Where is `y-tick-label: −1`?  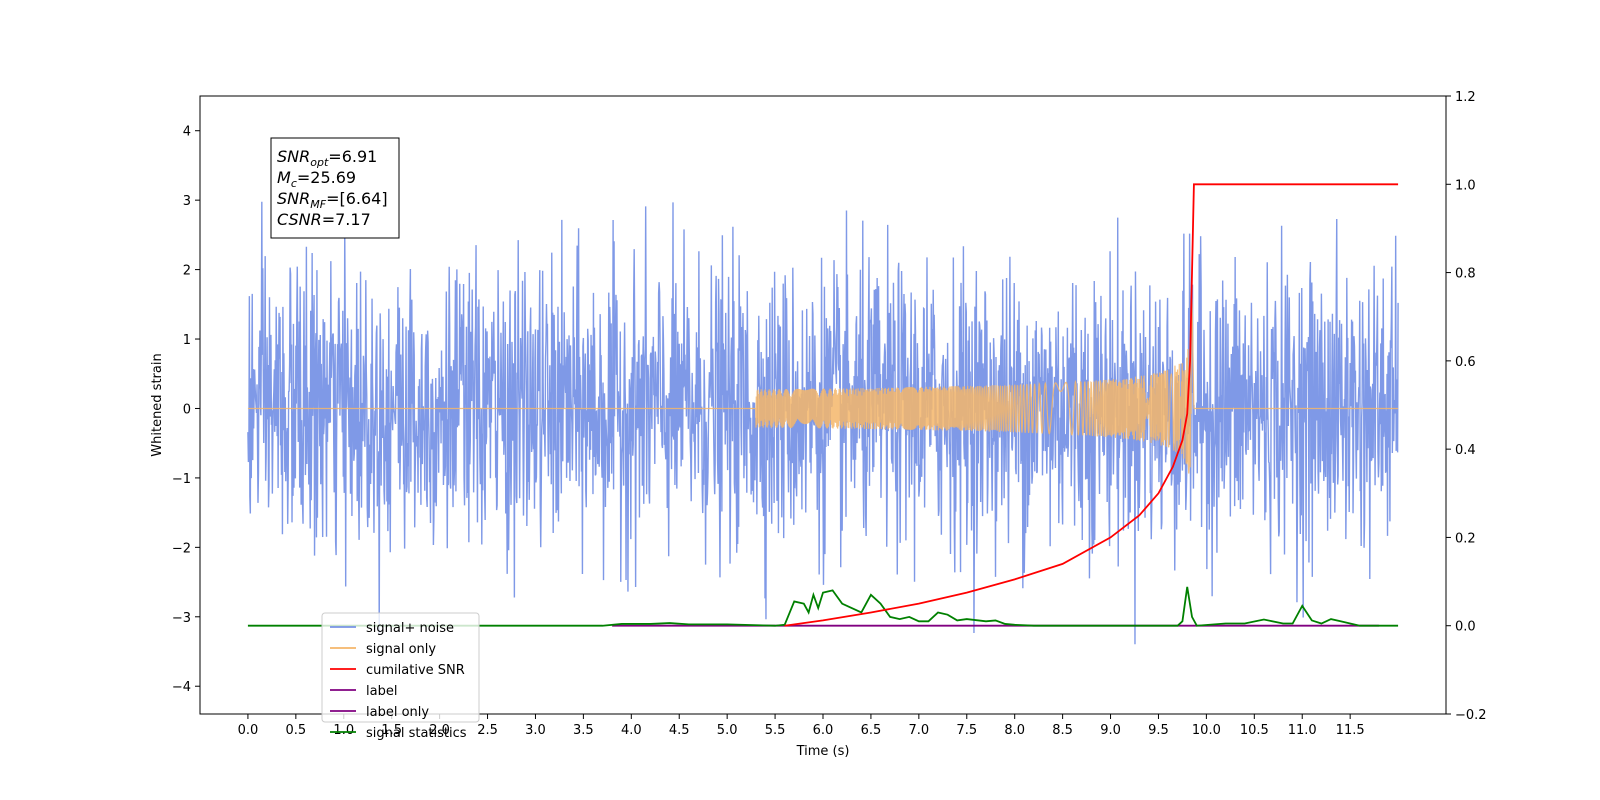 y-tick-label: −1 is located at coordinates (181, 479).